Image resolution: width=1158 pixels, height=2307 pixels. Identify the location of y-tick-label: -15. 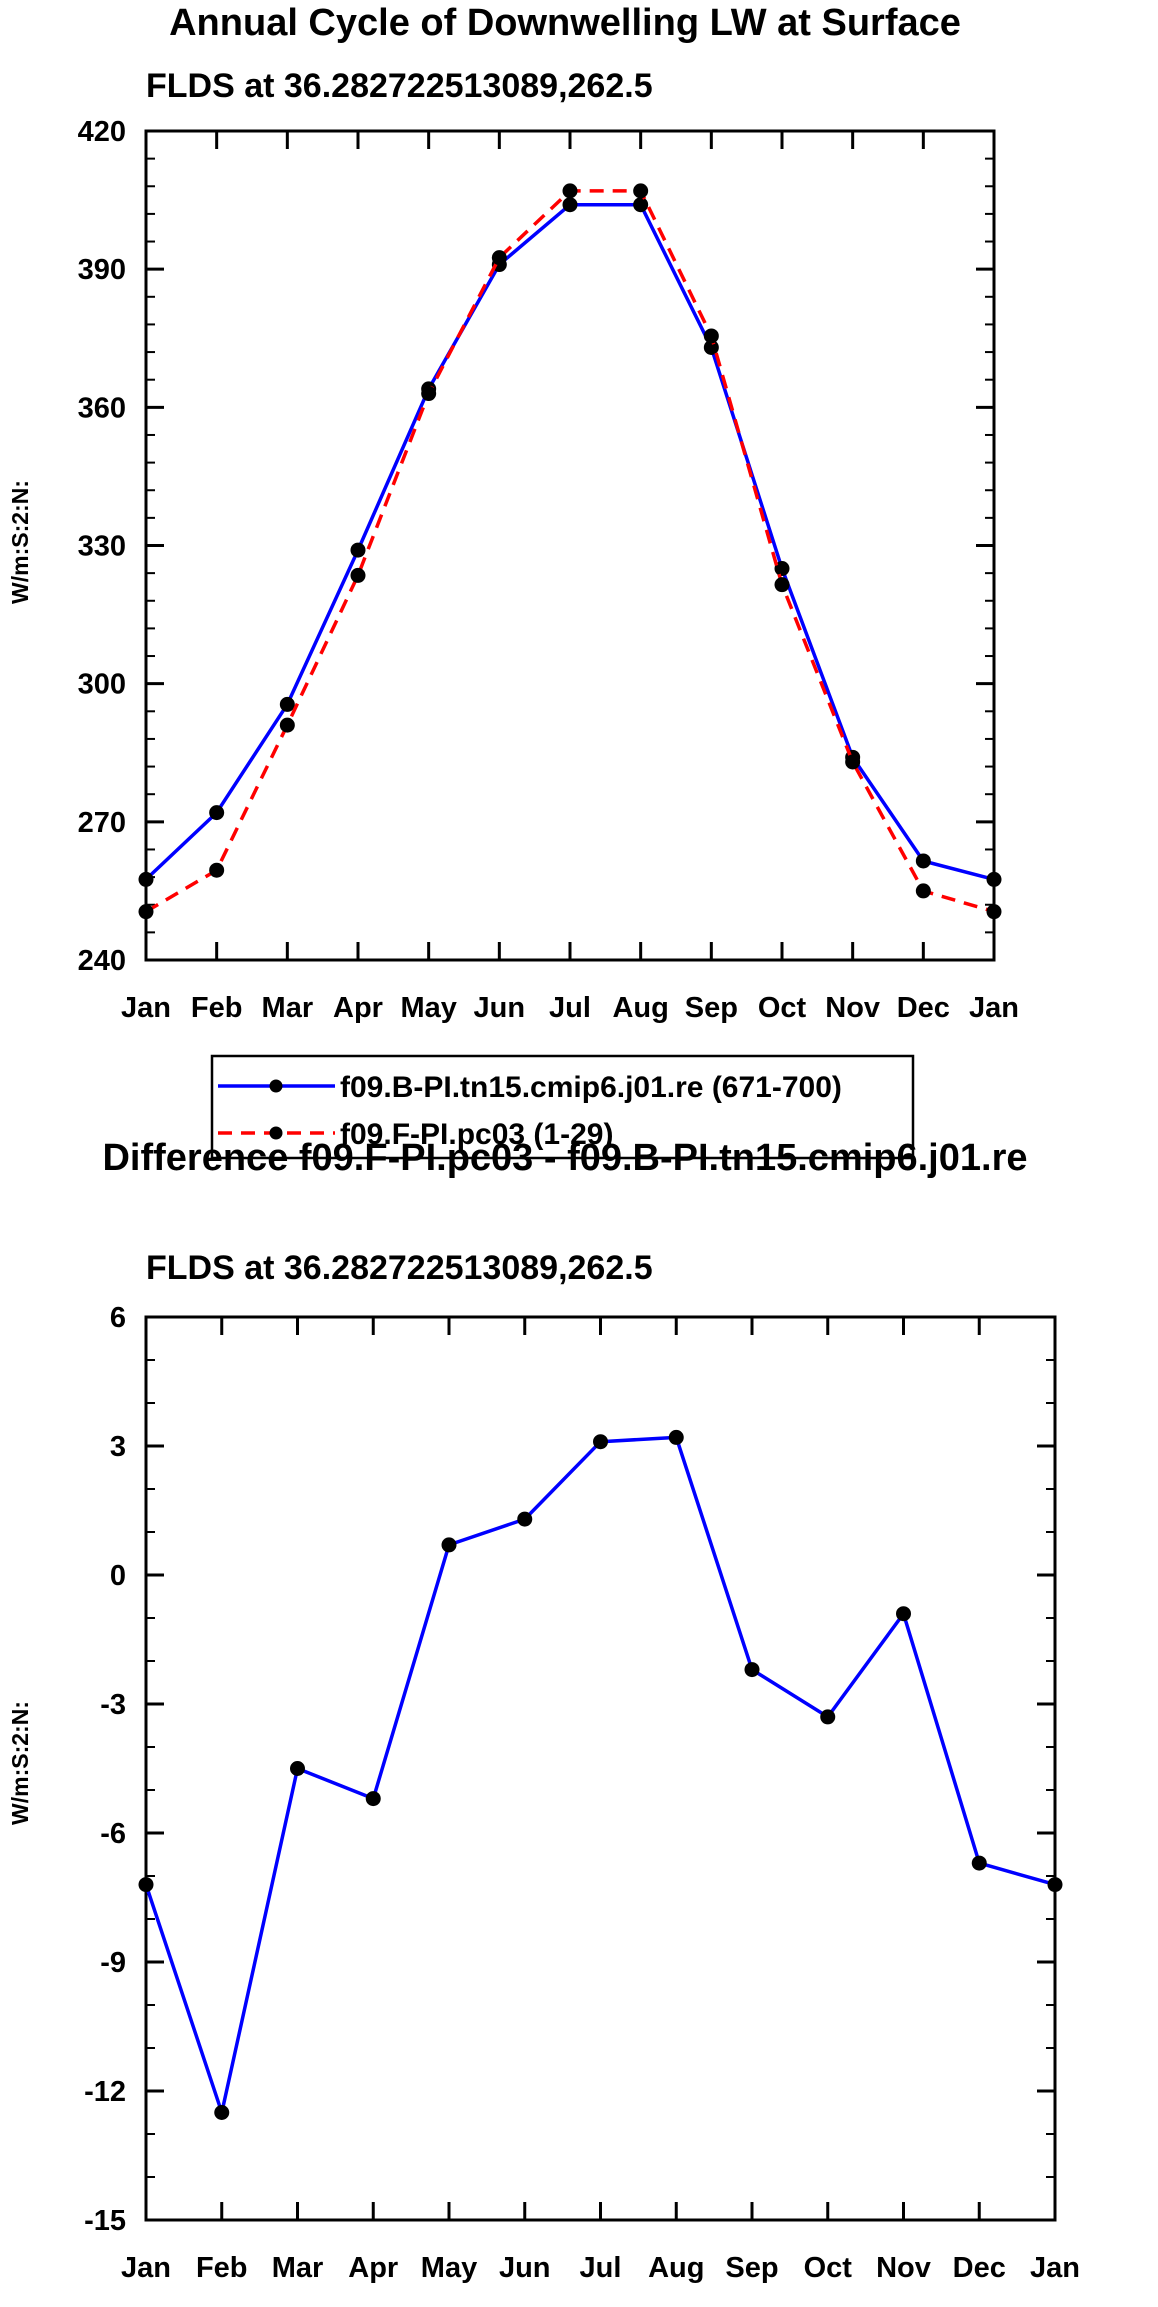
(105, 2221).